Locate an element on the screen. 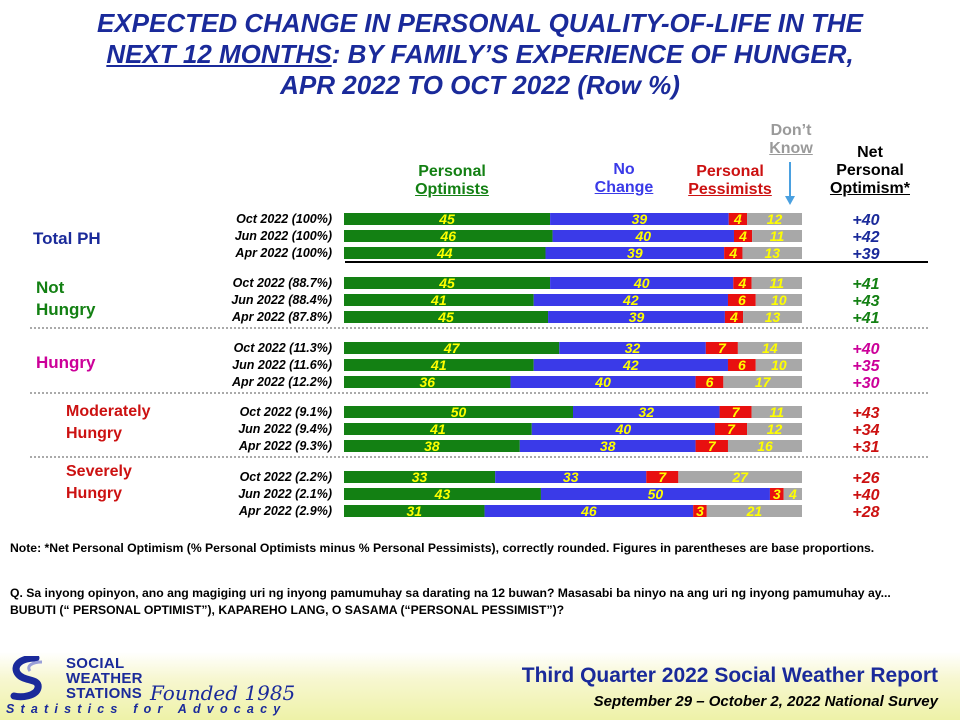  data-label-optimists: 41 is located at coordinates (438, 300).